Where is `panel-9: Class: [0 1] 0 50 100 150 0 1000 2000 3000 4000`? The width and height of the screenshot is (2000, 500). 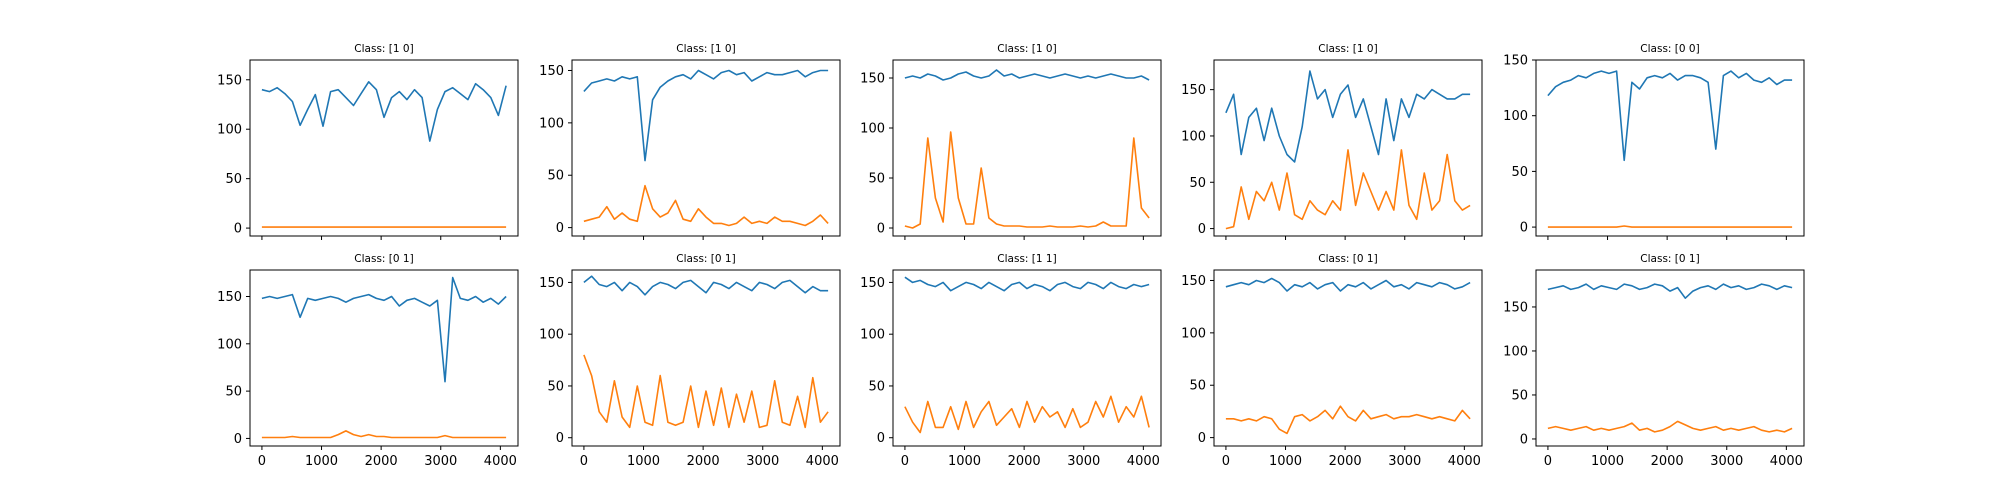 panel-9: Class: [0 1] 0 50 100 150 0 1000 2000 3000 4000 is located at coordinates (1332, 361).